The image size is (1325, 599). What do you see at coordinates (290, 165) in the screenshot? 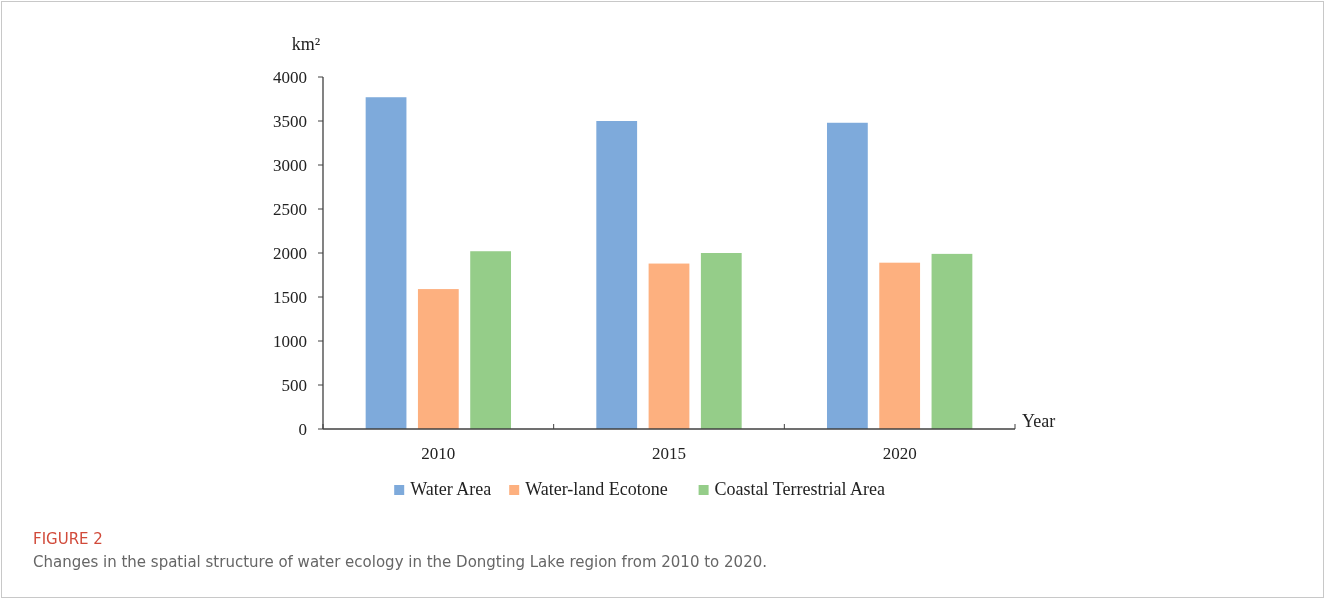
I see `y-tick-label: 3000` at bounding box center [290, 165].